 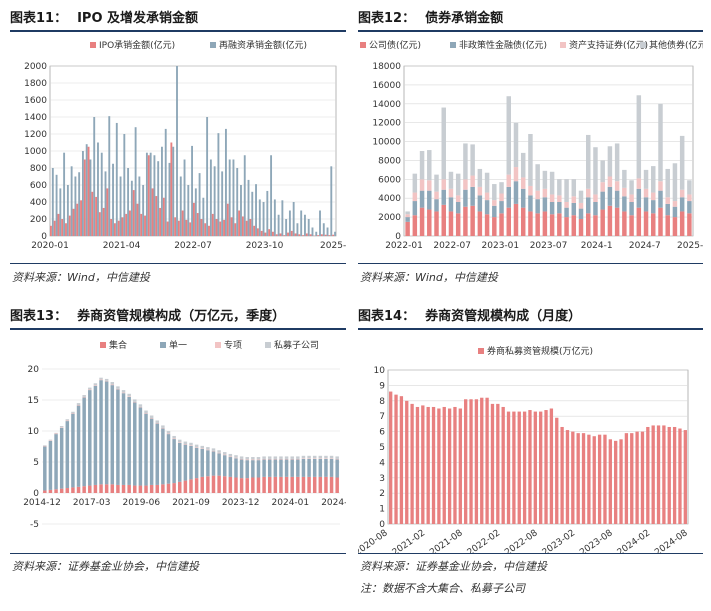 What do you see at coordinates (386, 67) in the screenshot?
I see `y-tick-label: 18000` at bounding box center [386, 67].